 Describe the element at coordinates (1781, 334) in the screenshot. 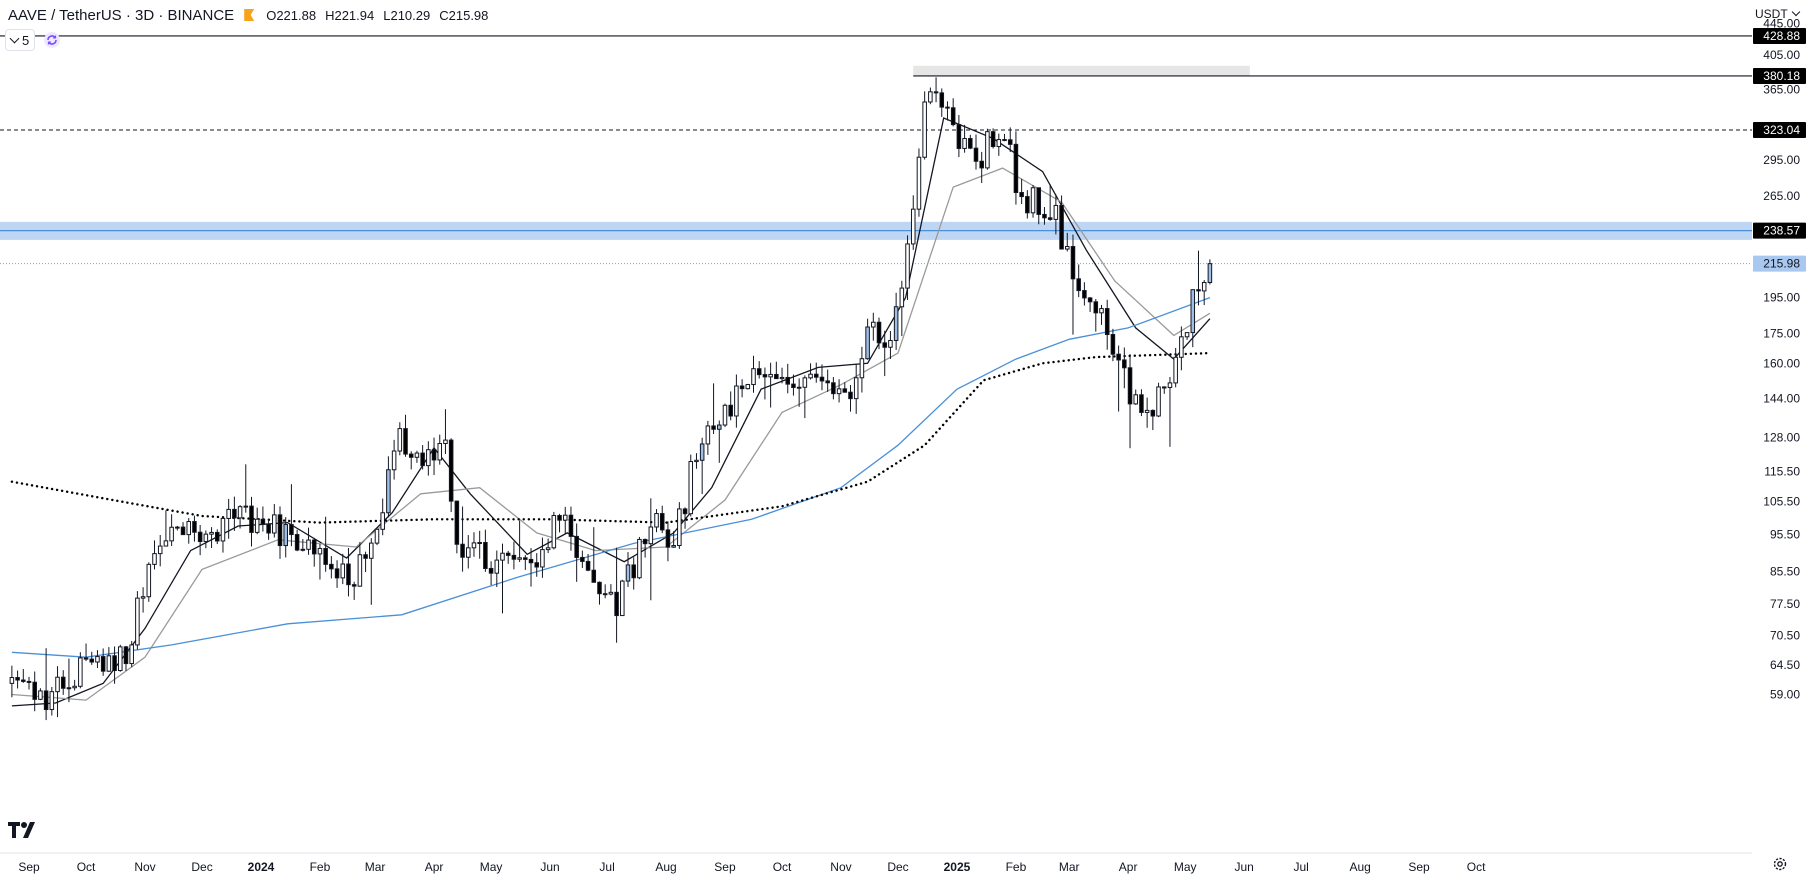

I see `price-tick-label: 175.00` at that location.